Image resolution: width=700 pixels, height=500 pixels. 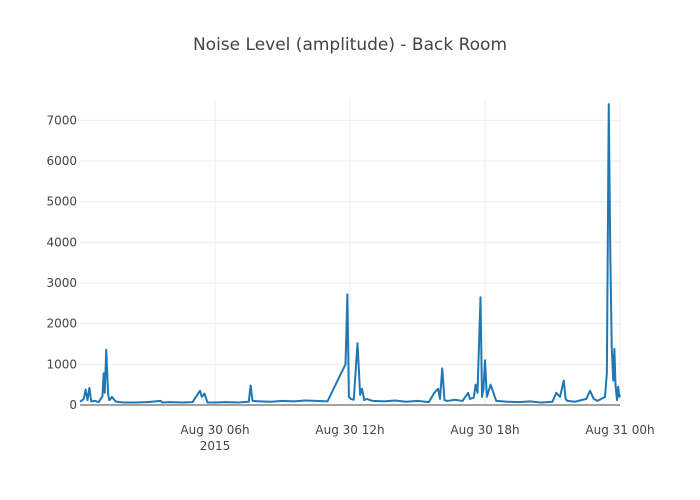 What do you see at coordinates (61, 202) in the screenshot?
I see `y-tick-label: 5000` at bounding box center [61, 202].